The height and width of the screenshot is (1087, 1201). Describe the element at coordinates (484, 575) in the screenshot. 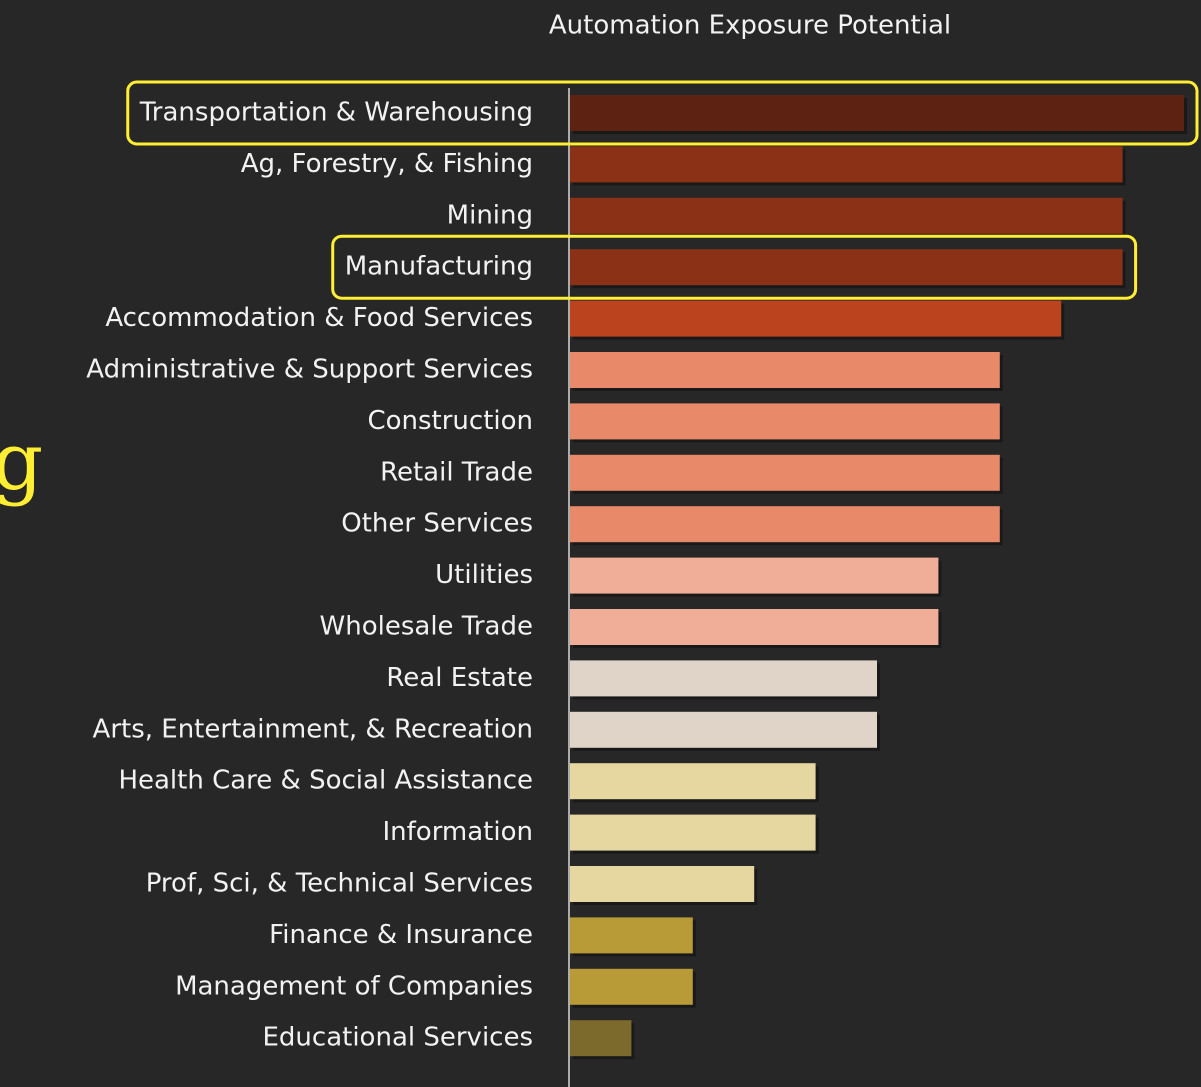

I see `category-label: Utilities` at that location.